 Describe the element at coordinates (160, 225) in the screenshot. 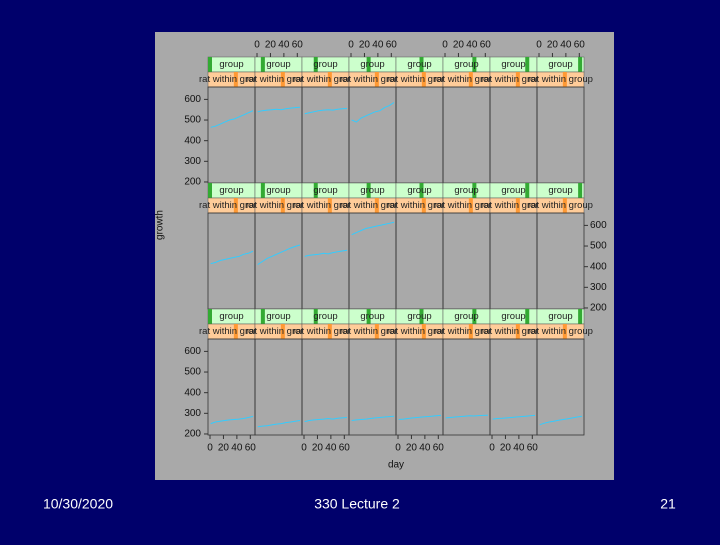

I see `y-axis-label: growth` at that location.